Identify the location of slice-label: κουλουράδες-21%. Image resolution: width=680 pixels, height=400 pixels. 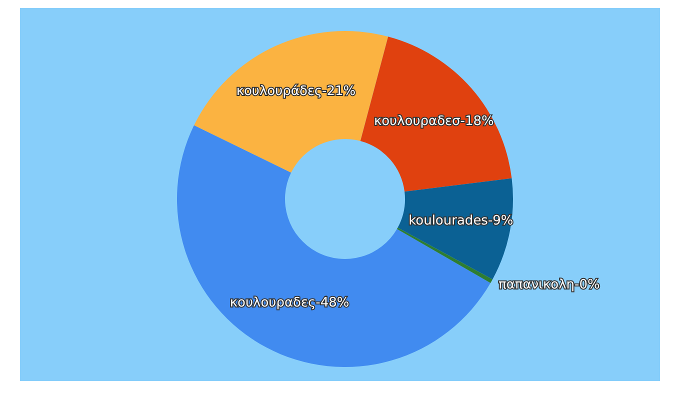
(296, 92).